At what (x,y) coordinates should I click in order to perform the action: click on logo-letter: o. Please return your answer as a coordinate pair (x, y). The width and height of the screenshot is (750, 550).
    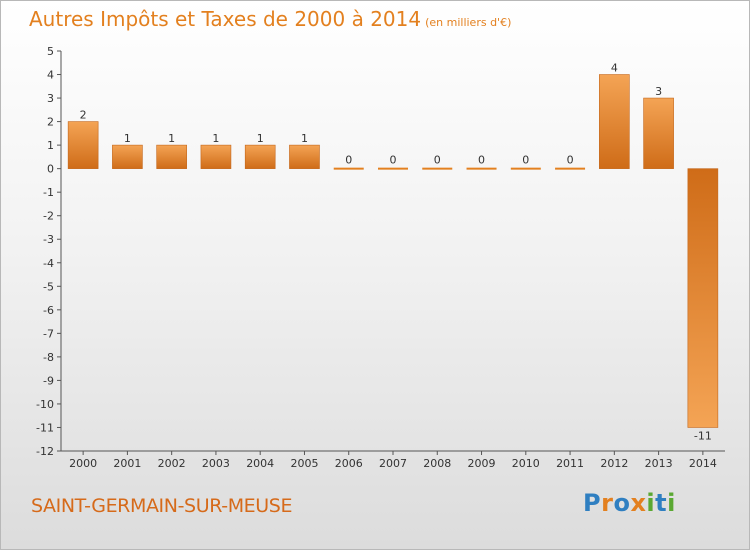
    Looking at the image, I should click on (622, 503).